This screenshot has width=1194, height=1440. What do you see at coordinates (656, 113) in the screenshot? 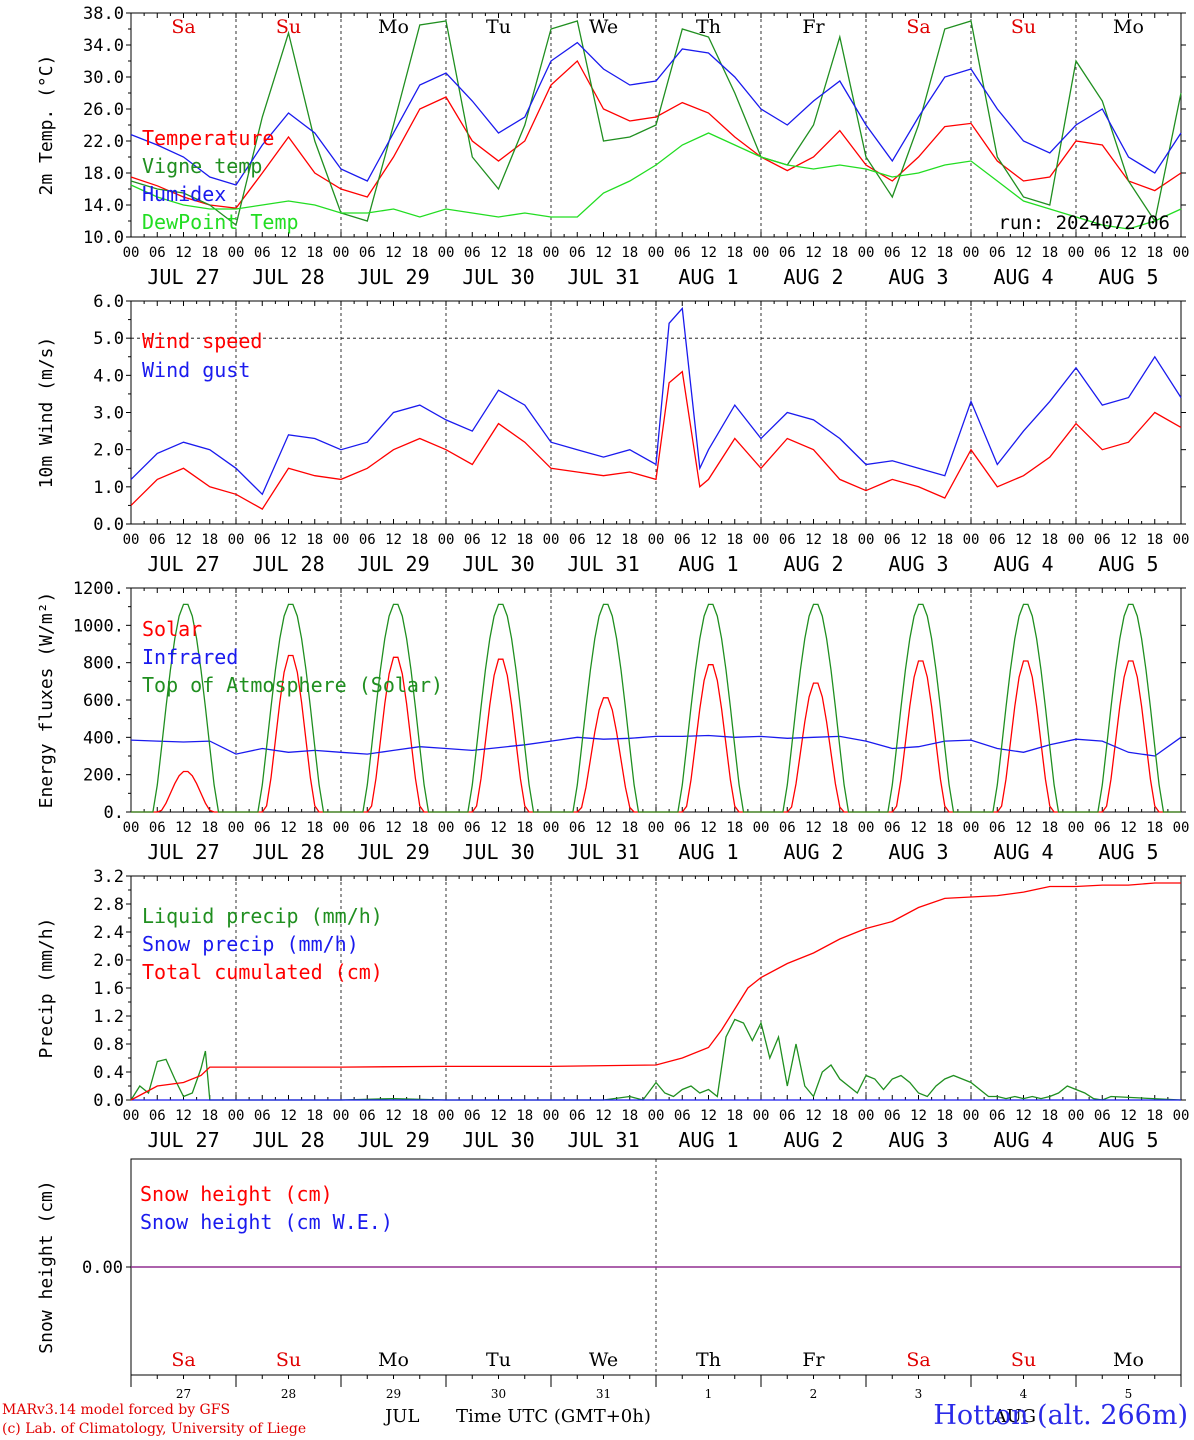
I see `series-line-humidex` at bounding box center [656, 113].